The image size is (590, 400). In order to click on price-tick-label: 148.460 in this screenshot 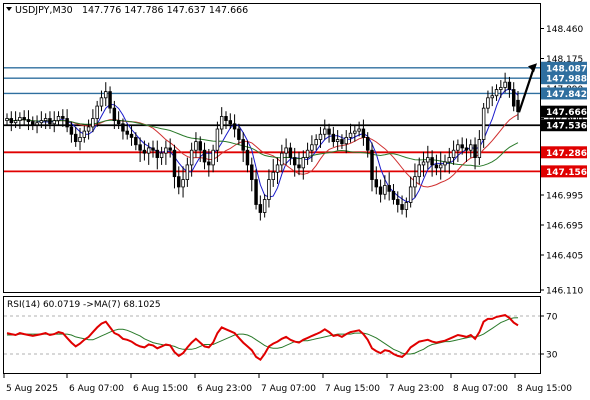, I will do `click(564, 30)`.